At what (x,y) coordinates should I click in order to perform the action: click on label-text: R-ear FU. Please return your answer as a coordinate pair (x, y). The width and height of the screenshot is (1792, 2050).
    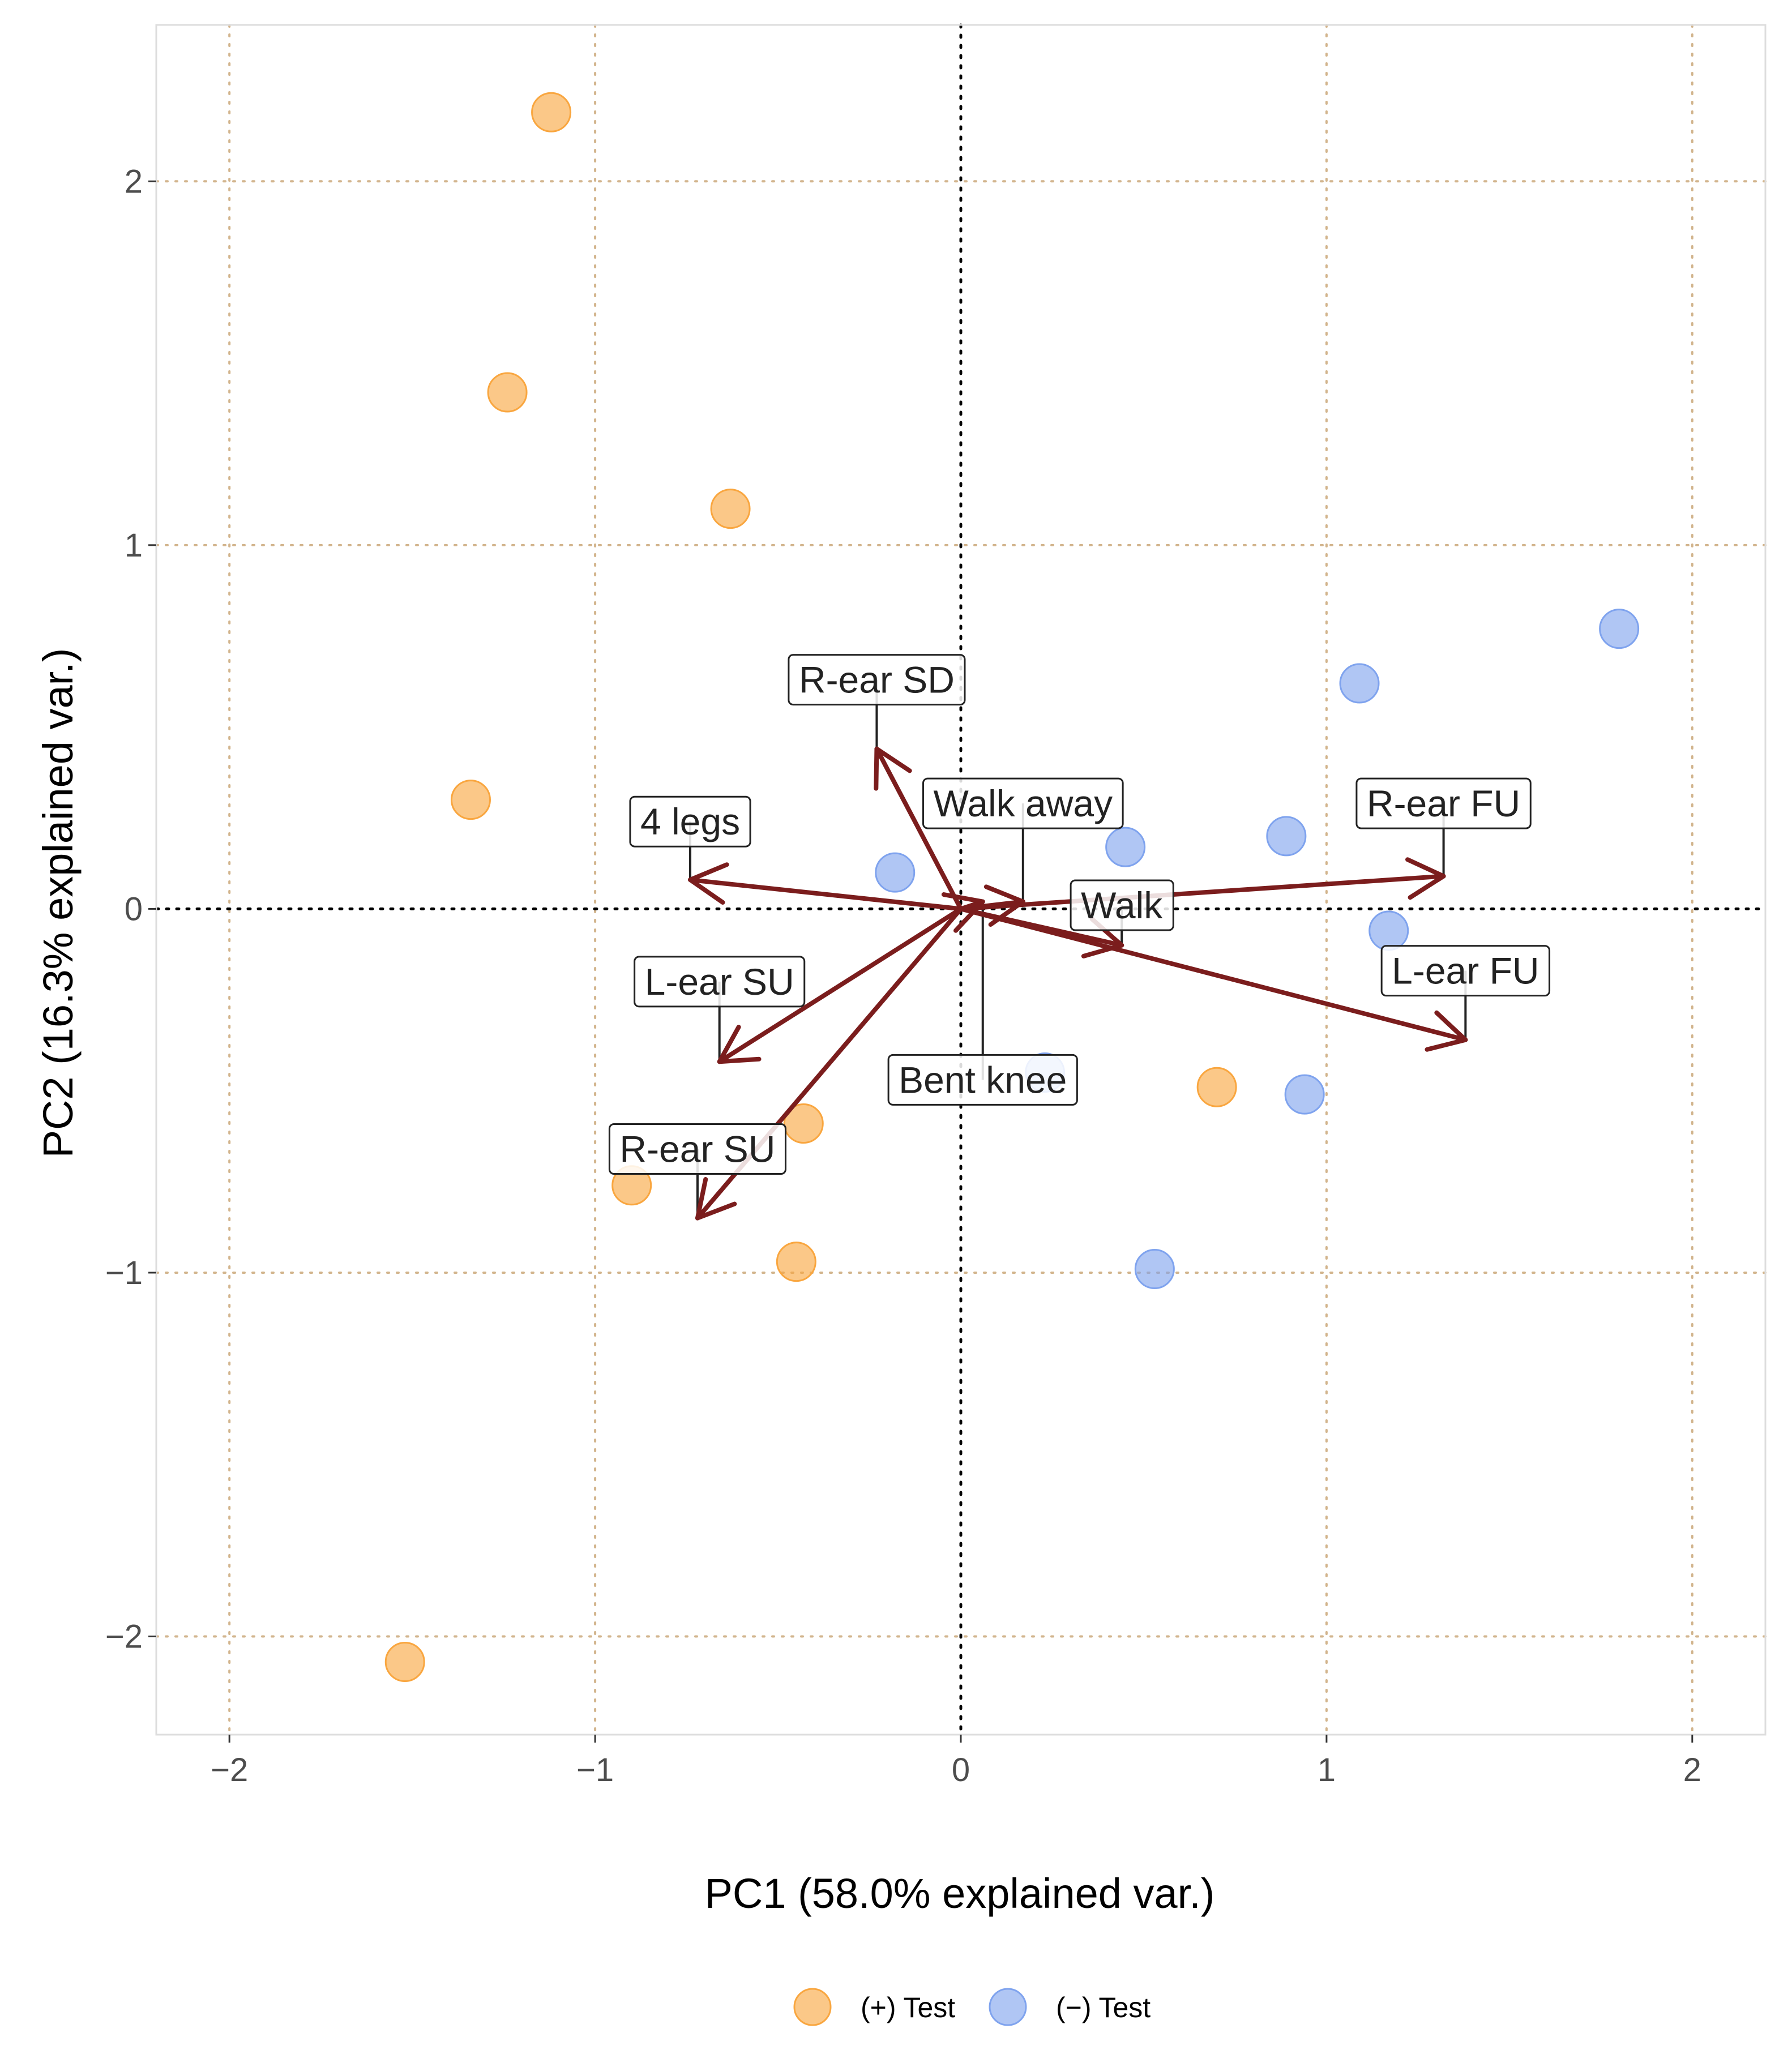
    Looking at the image, I should click on (1444, 803).